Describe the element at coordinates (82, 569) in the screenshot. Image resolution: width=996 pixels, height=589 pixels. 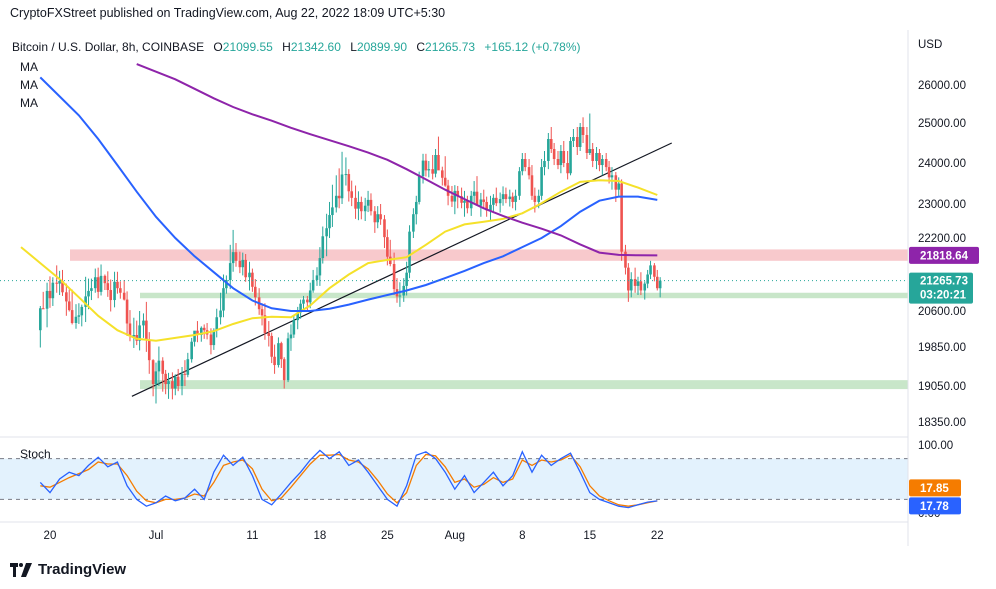
I see `tradingview-brand: TradingView` at that location.